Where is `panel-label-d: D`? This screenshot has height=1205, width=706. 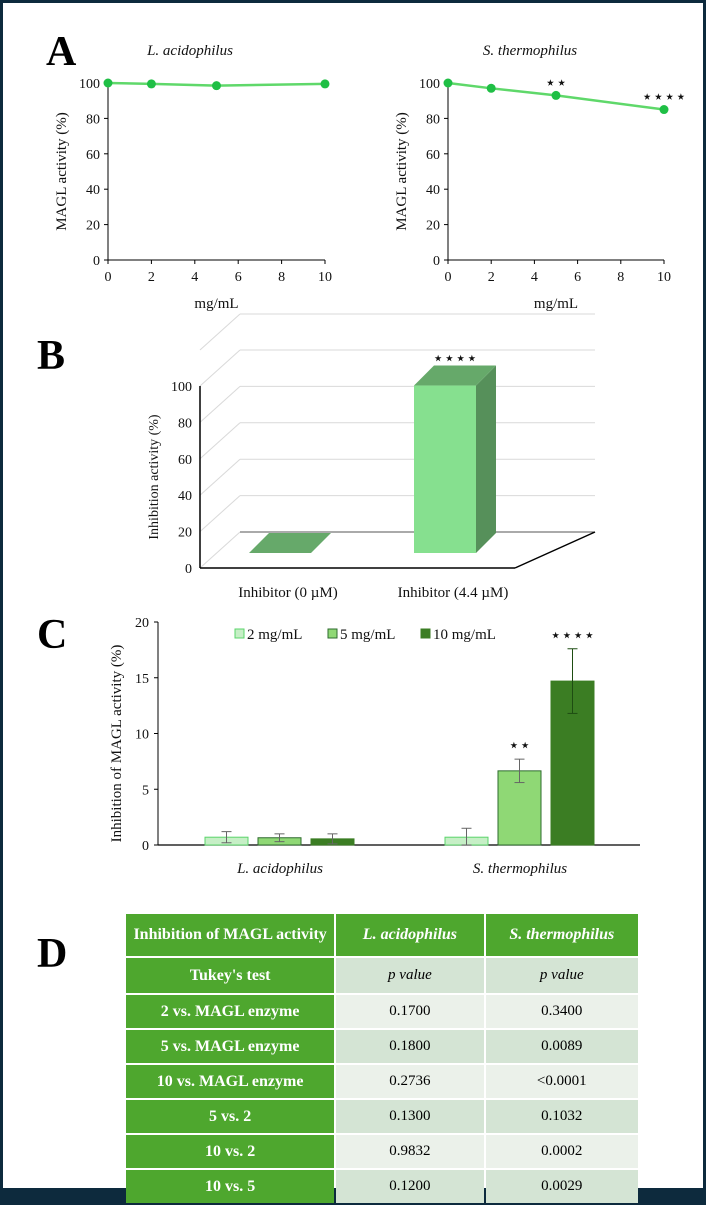
panel-label-d: D is located at coordinates (52, 954).